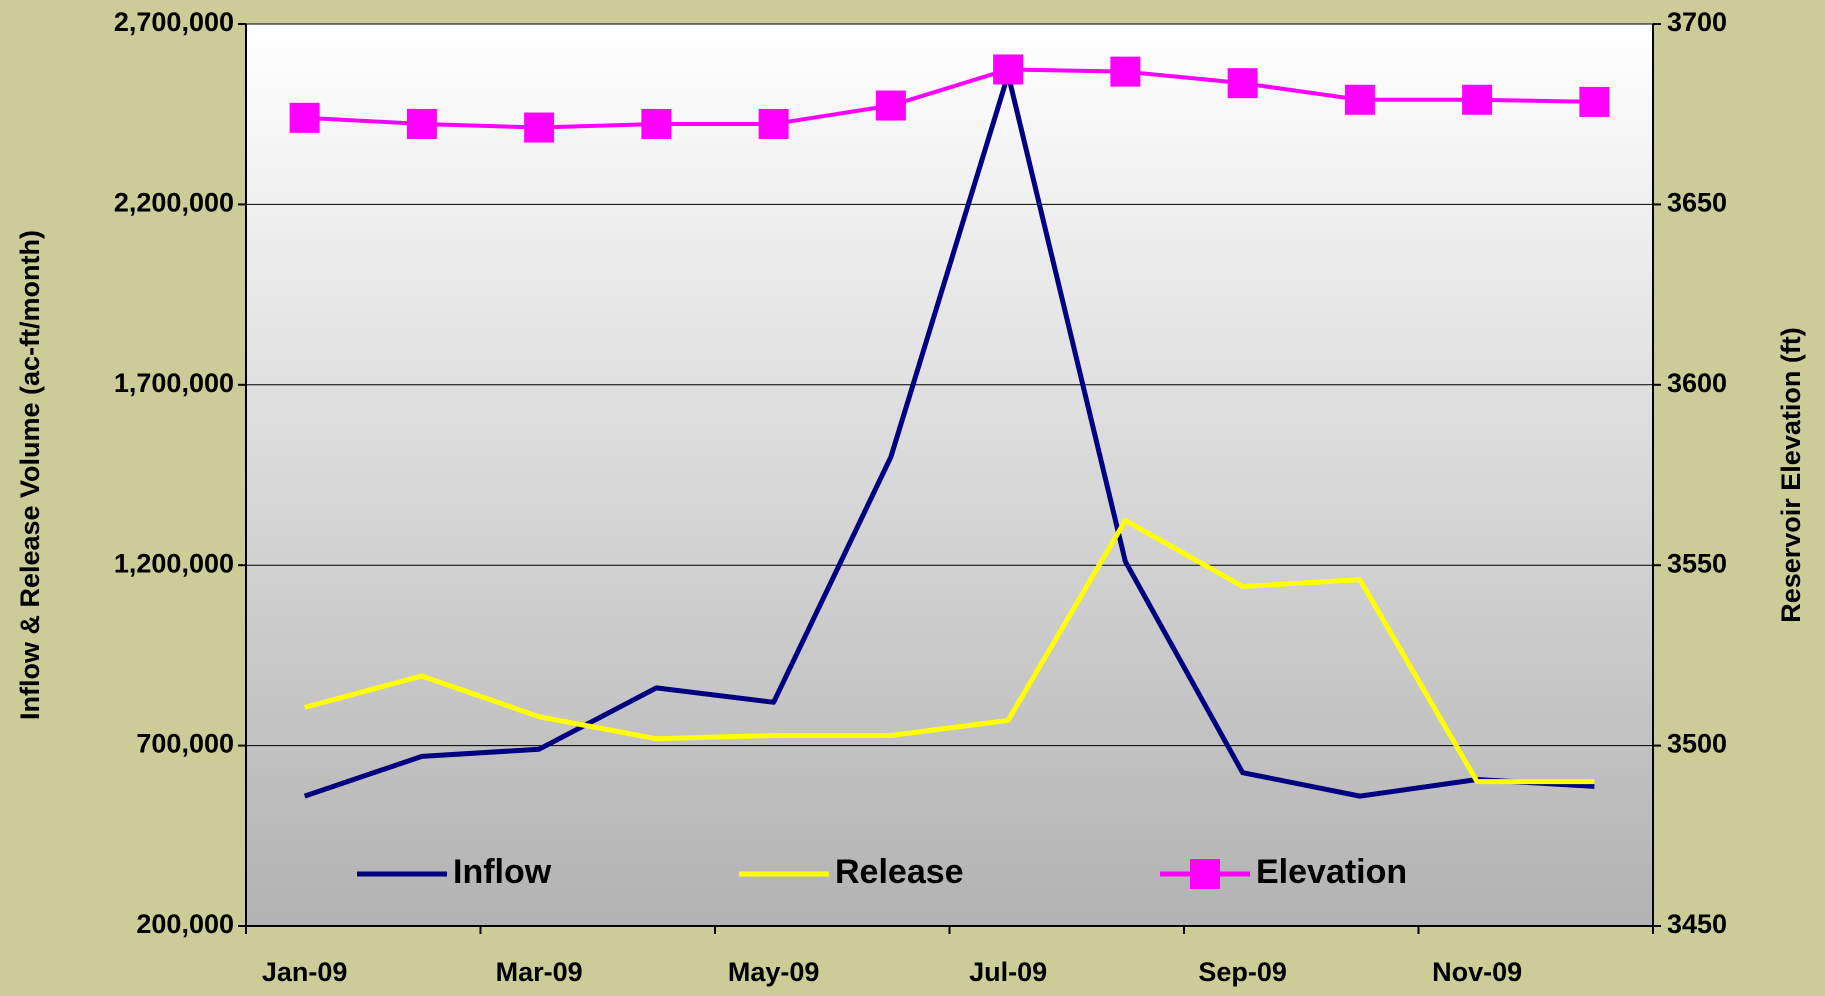 This screenshot has height=996, width=1825. What do you see at coordinates (539, 972) in the screenshot?
I see `x-tick-label: Mar-09` at bounding box center [539, 972].